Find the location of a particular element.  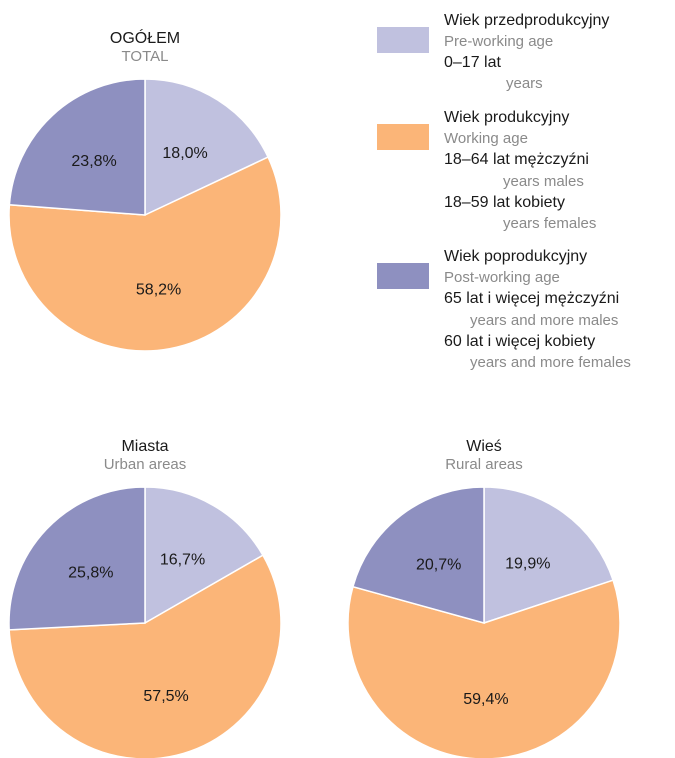

pie-total: 18,0% 58,2% 23,8% is located at coordinates (145, 215).